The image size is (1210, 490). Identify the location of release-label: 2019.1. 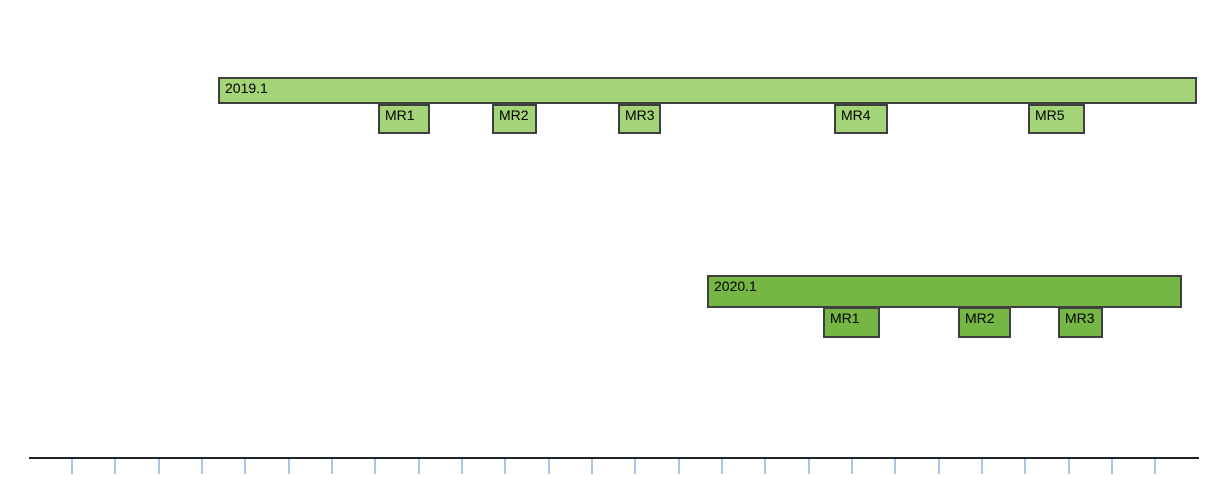
(246, 88).